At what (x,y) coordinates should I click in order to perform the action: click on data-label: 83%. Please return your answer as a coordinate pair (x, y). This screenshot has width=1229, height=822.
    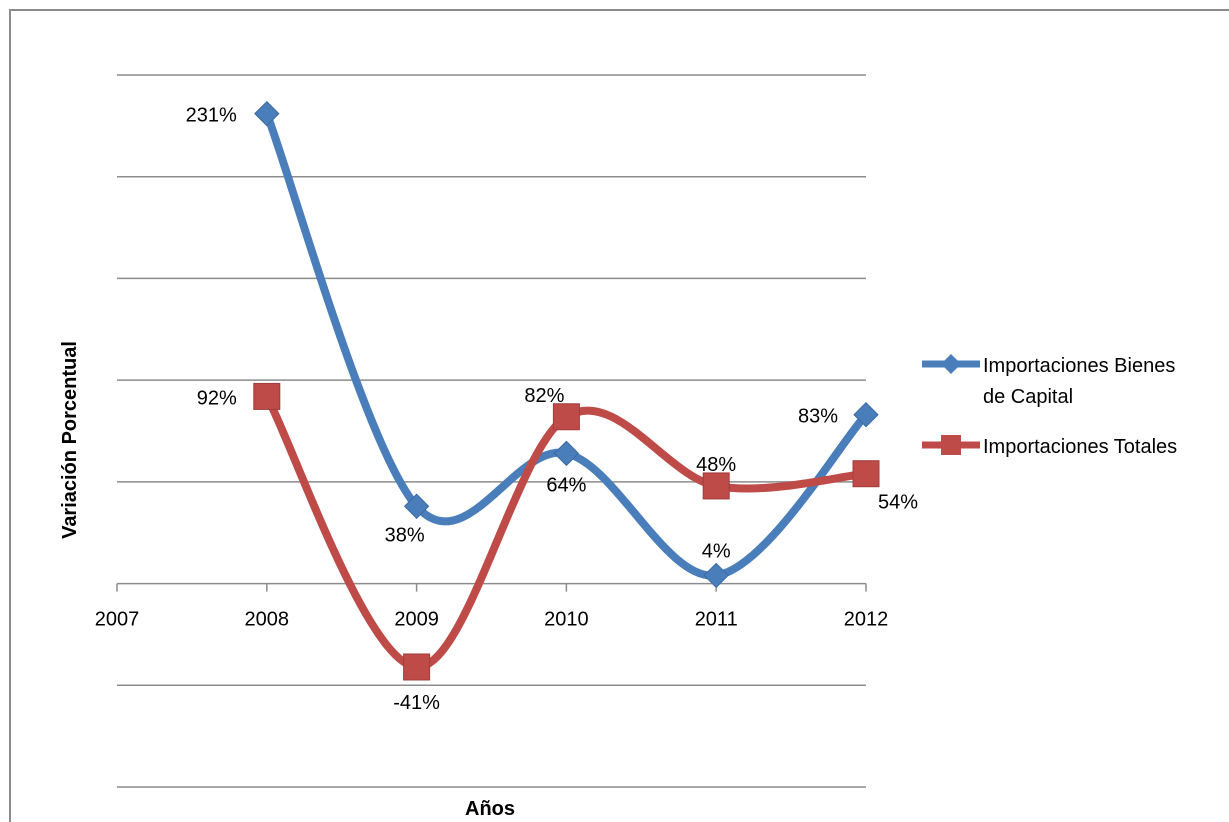
    Looking at the image, I should click on (818, 417).